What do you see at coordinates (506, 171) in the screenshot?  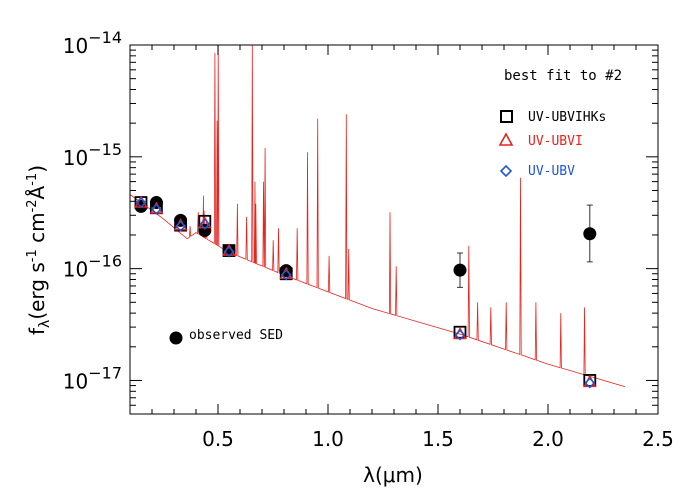 I see `legend-marker-diamond` at bounding box center [506, 171].